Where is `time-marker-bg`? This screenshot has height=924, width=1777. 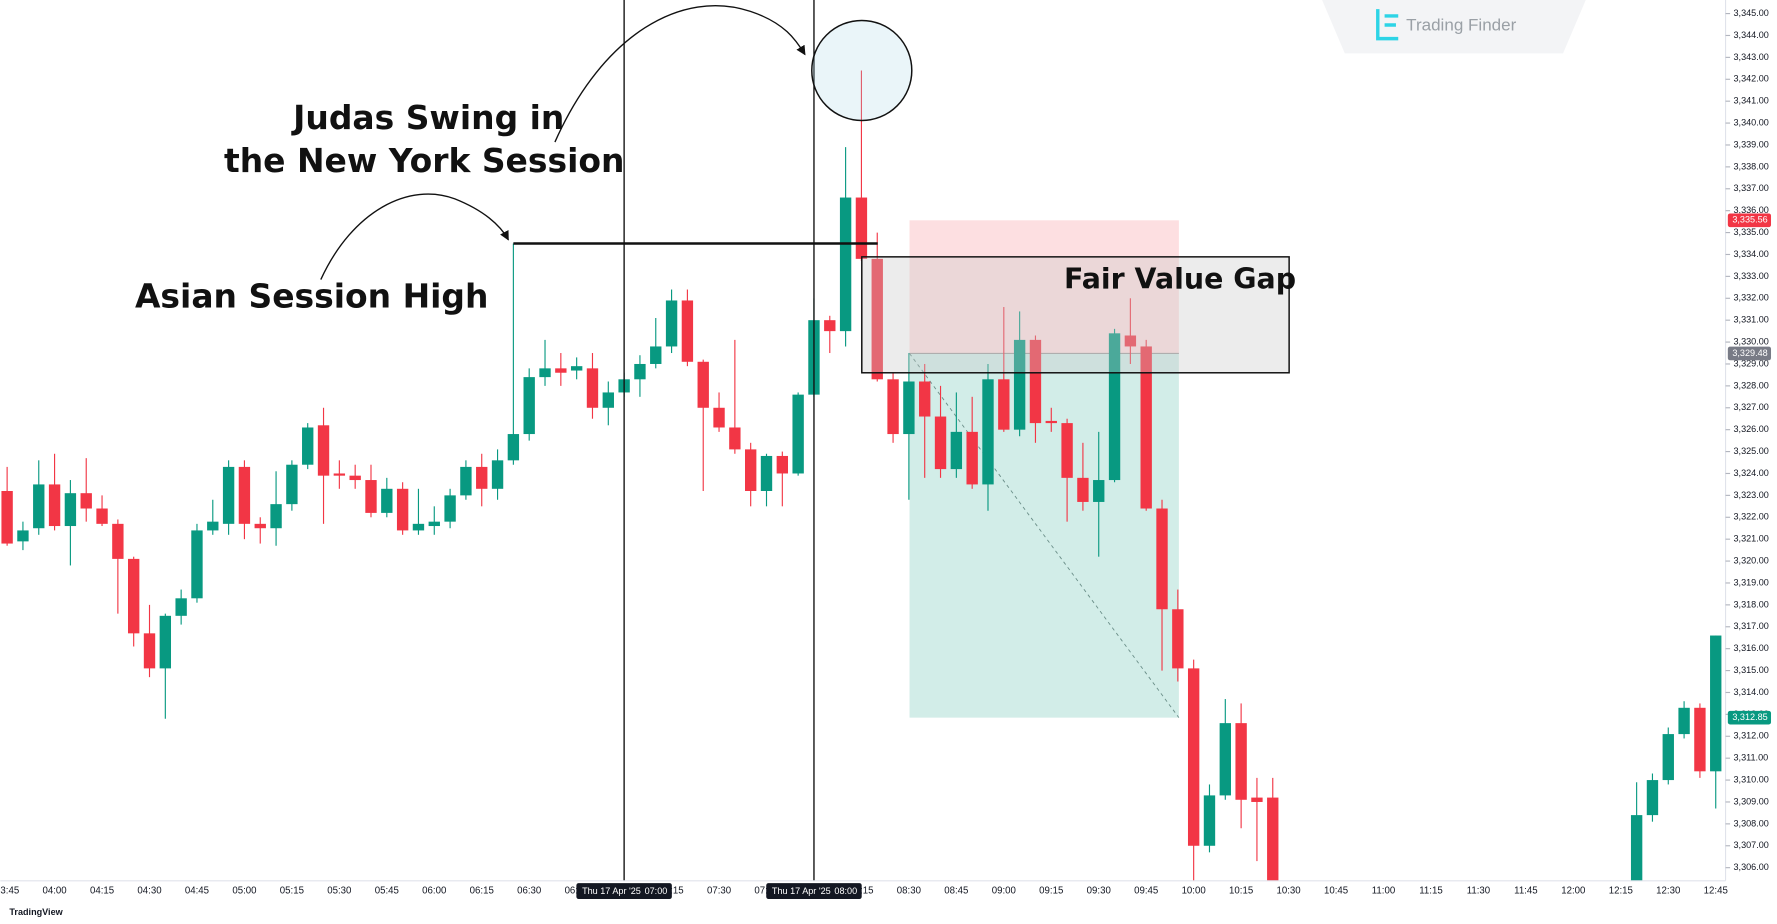 time-marker-bg is located at coordinates (624, 891).